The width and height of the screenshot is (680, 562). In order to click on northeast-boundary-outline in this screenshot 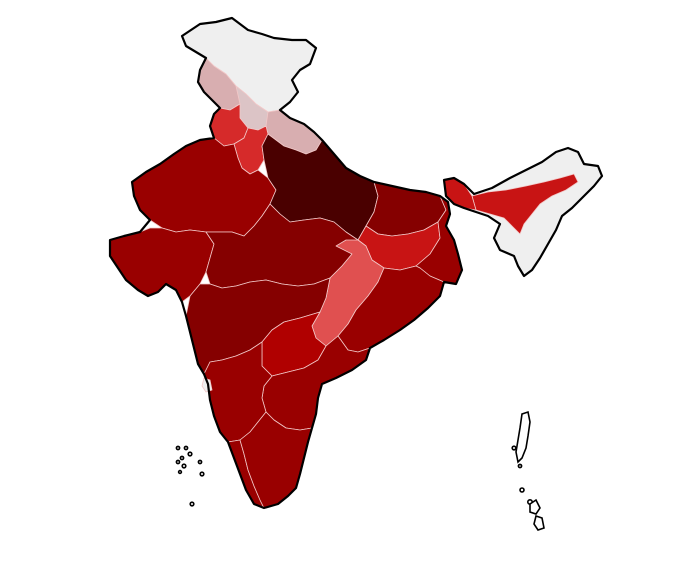, I will do `click(523, 212)`.